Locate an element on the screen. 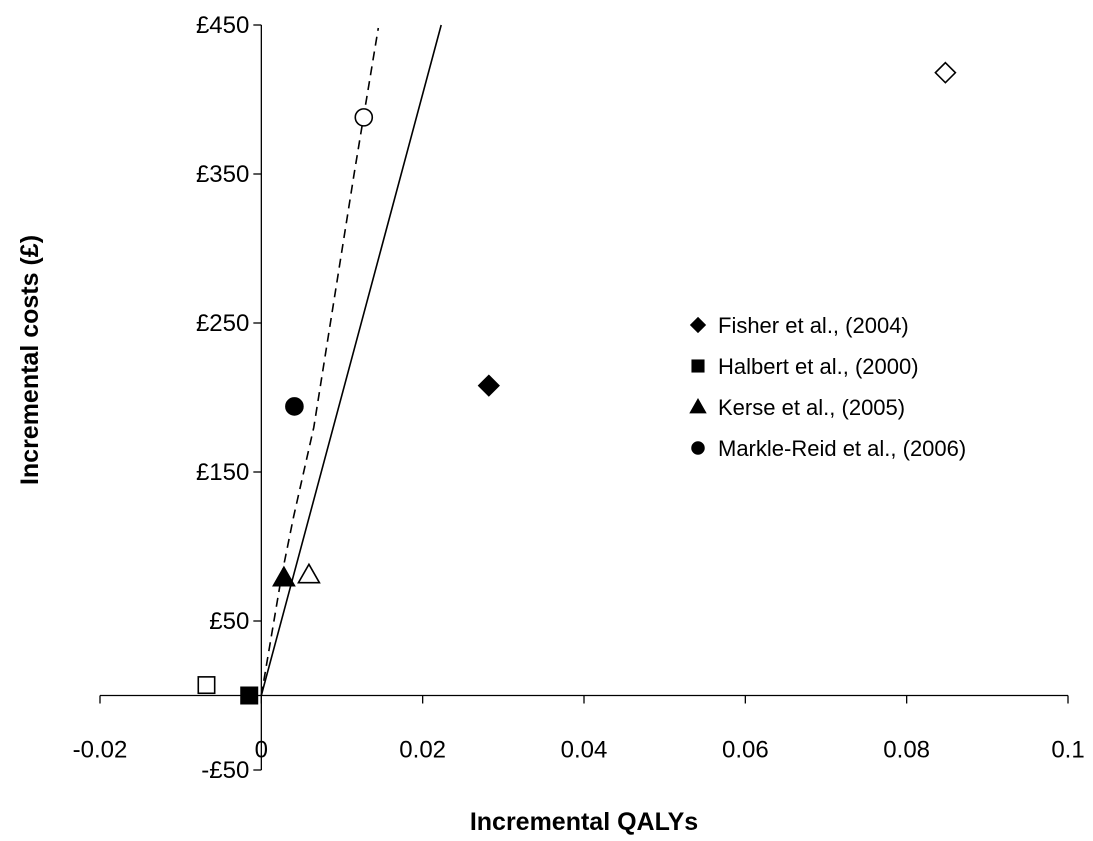 The width and height of the screenshot is (1093, 841). x-tick-label: 0.02 is located at coordinates (422, 750).